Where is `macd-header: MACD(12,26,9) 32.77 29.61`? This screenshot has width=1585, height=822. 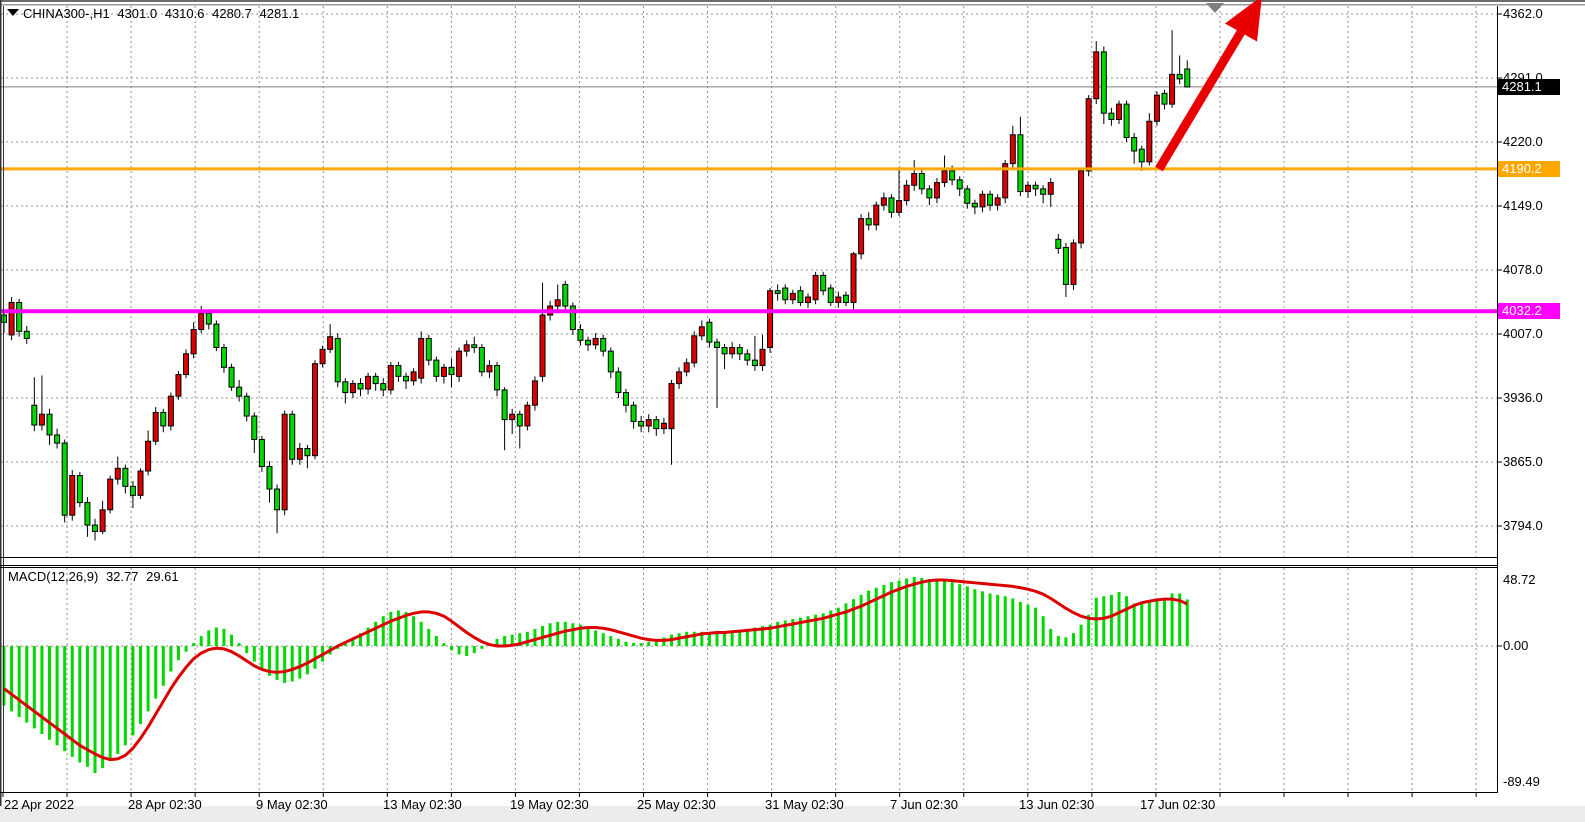 macd-header: MACD(12,26,9) 32.77 29.61 is located at coordinates (95, 576).